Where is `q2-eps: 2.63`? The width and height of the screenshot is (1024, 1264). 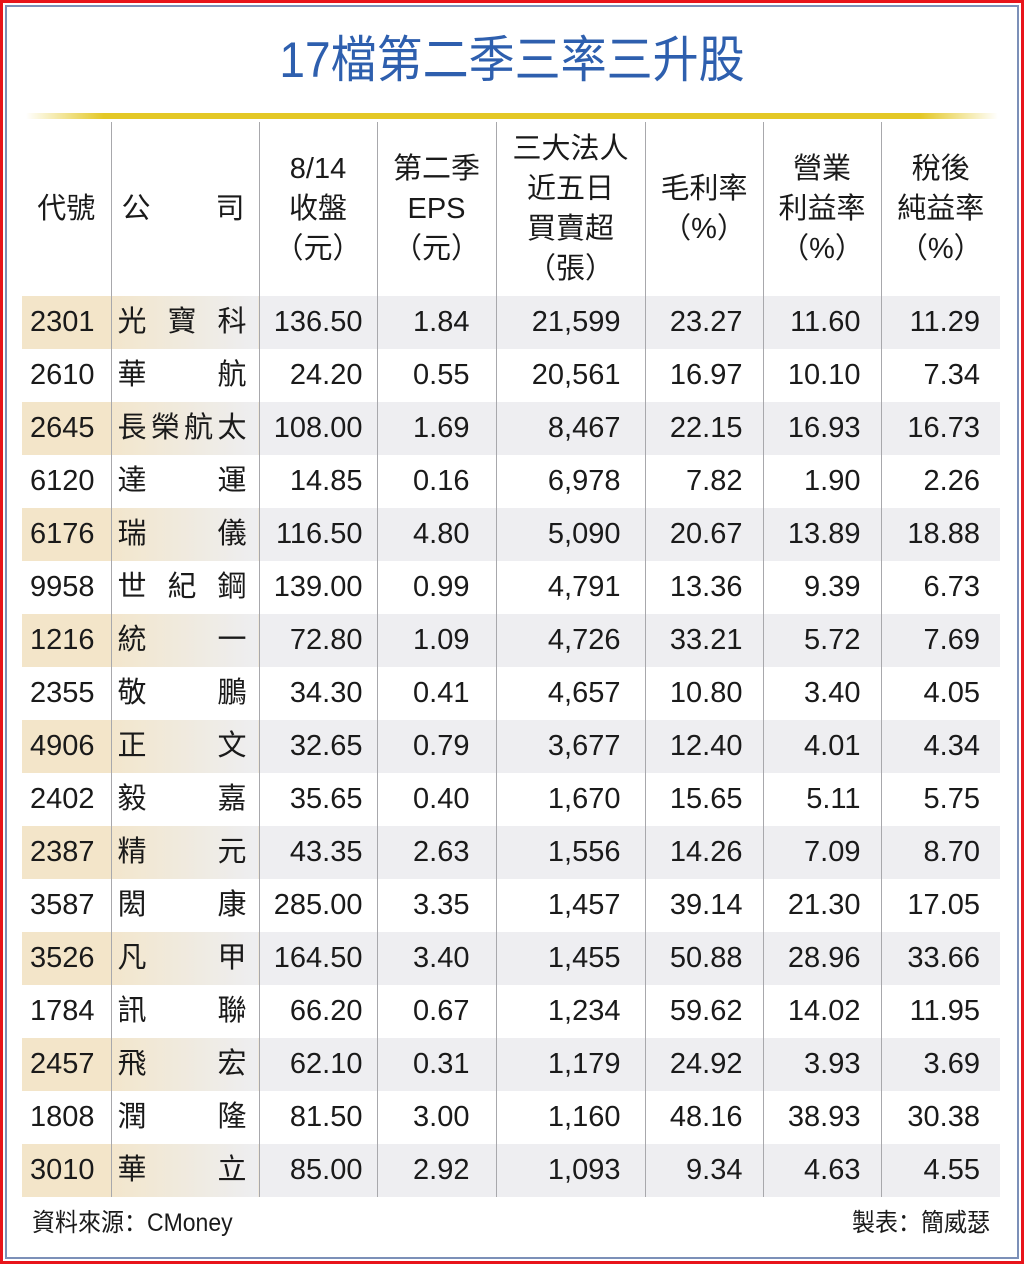 q2-eps: 2.63 is located at coordinates (436, 852).